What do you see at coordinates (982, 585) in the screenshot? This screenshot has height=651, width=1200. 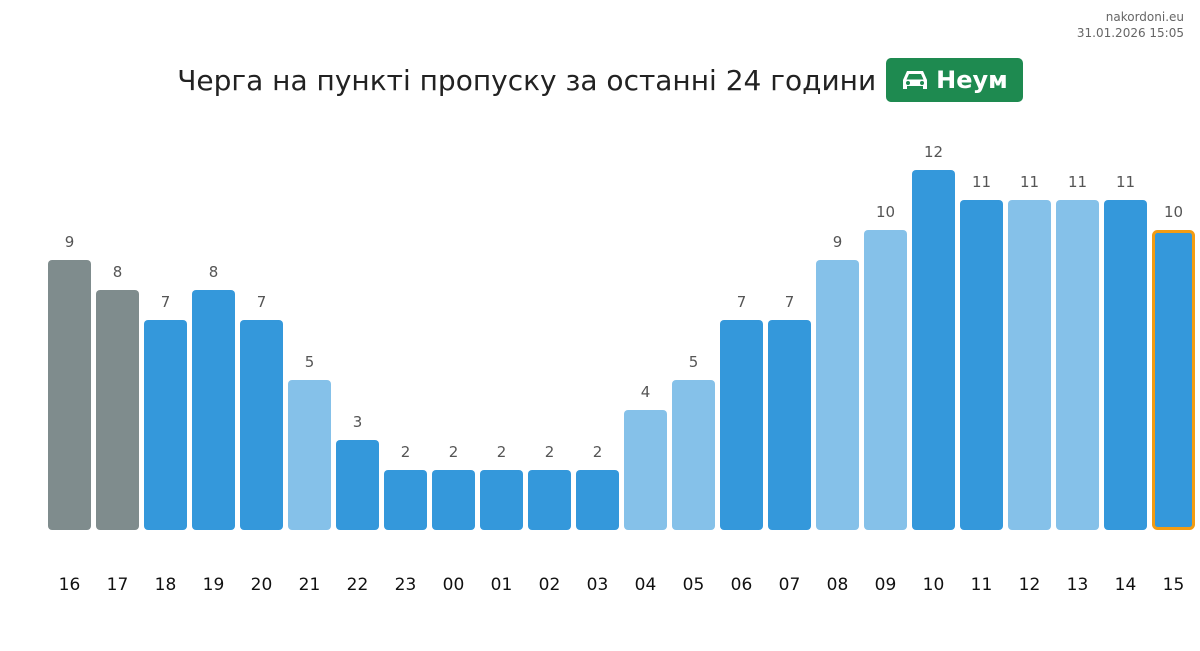 I see `x-tick-label: 11` at bounding box center [982, 585].